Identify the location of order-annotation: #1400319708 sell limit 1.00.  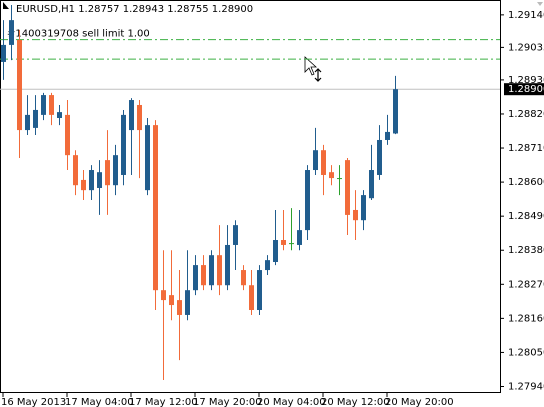
(78, 34).